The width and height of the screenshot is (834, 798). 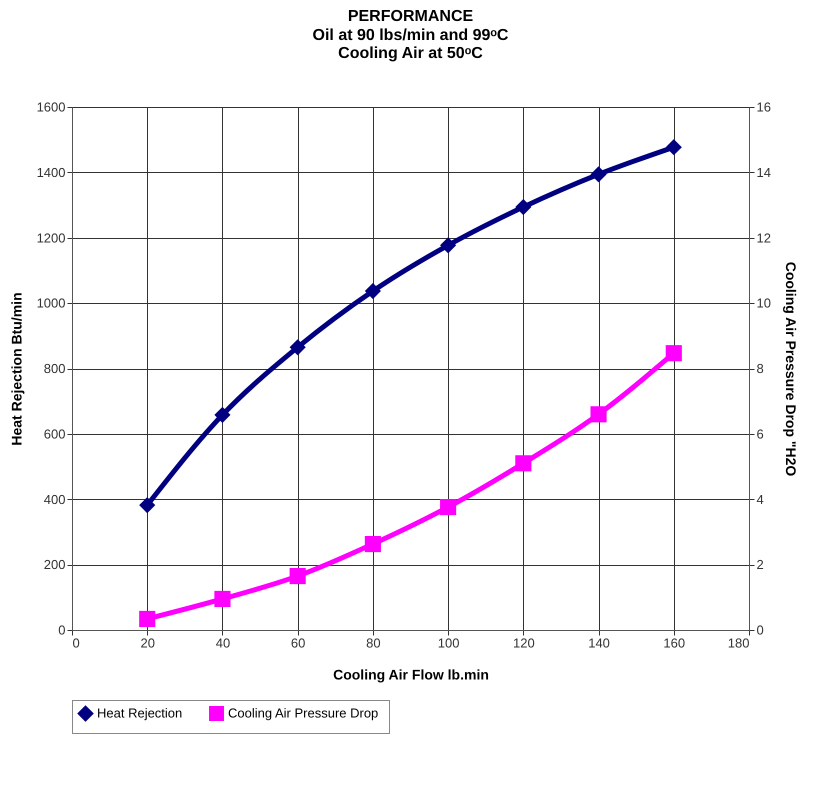 What do you see at coordinates (760, 368) in the screenshot?
I see `y2-tick-label: 8` at bounding box center [760, 368].